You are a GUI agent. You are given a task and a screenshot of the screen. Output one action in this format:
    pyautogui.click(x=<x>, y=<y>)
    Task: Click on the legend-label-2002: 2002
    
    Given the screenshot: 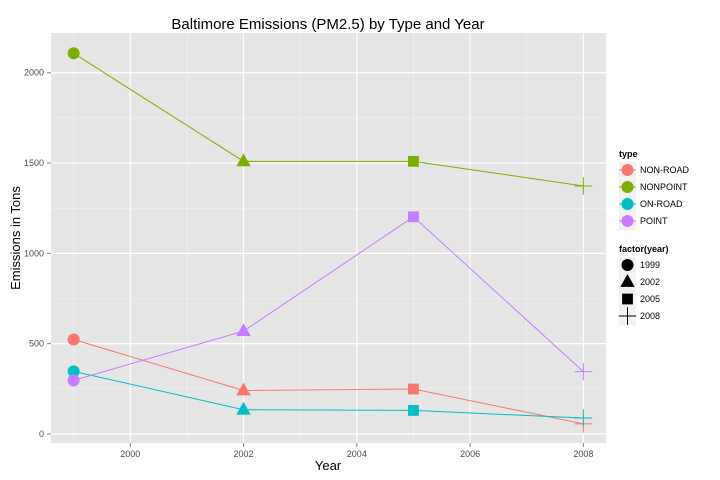 What is the action you would take?
    pyautogui.click(x=650, y=282)
    